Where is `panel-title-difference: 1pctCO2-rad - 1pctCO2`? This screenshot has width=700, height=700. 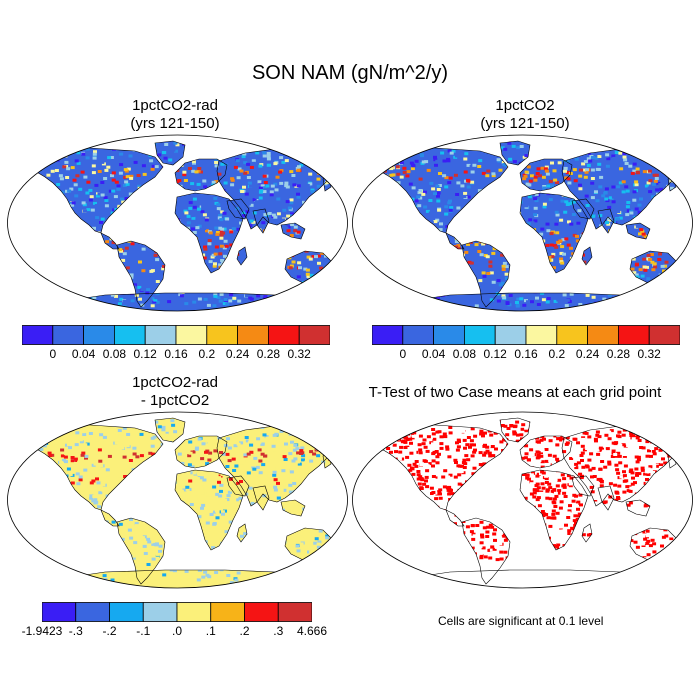 panel-title-difference: 1pctCO2-rad - 1pctCO2 is located at coordinates (175, 392).